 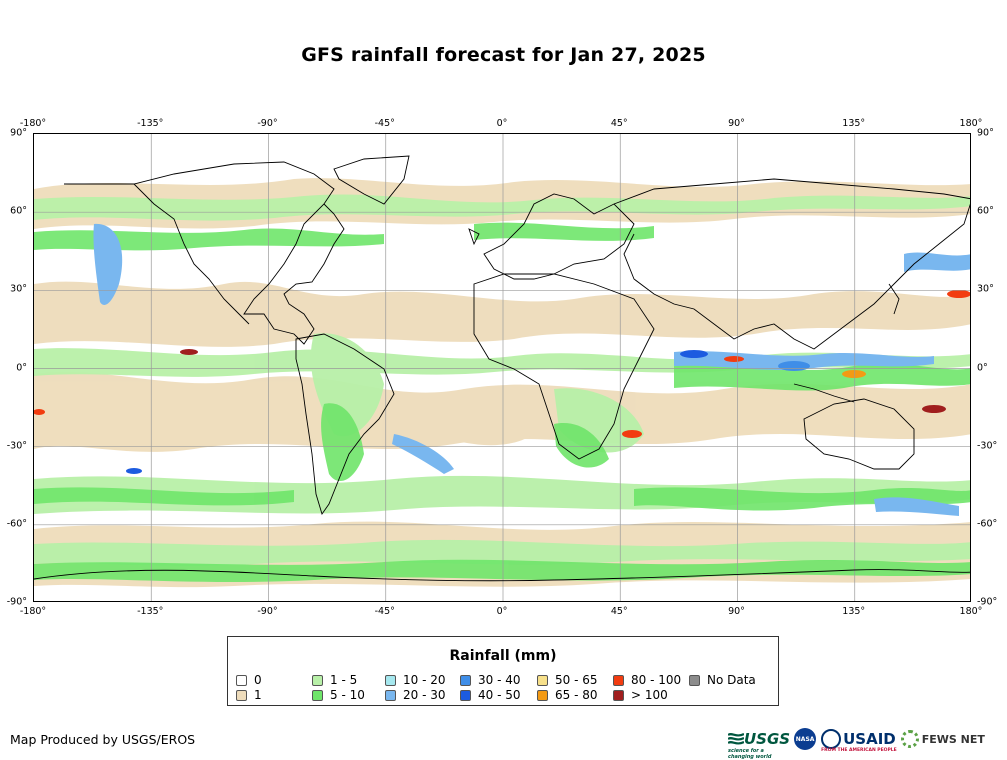 I want to click on fews-text: FEWS NET, so click(x=953, y=739).